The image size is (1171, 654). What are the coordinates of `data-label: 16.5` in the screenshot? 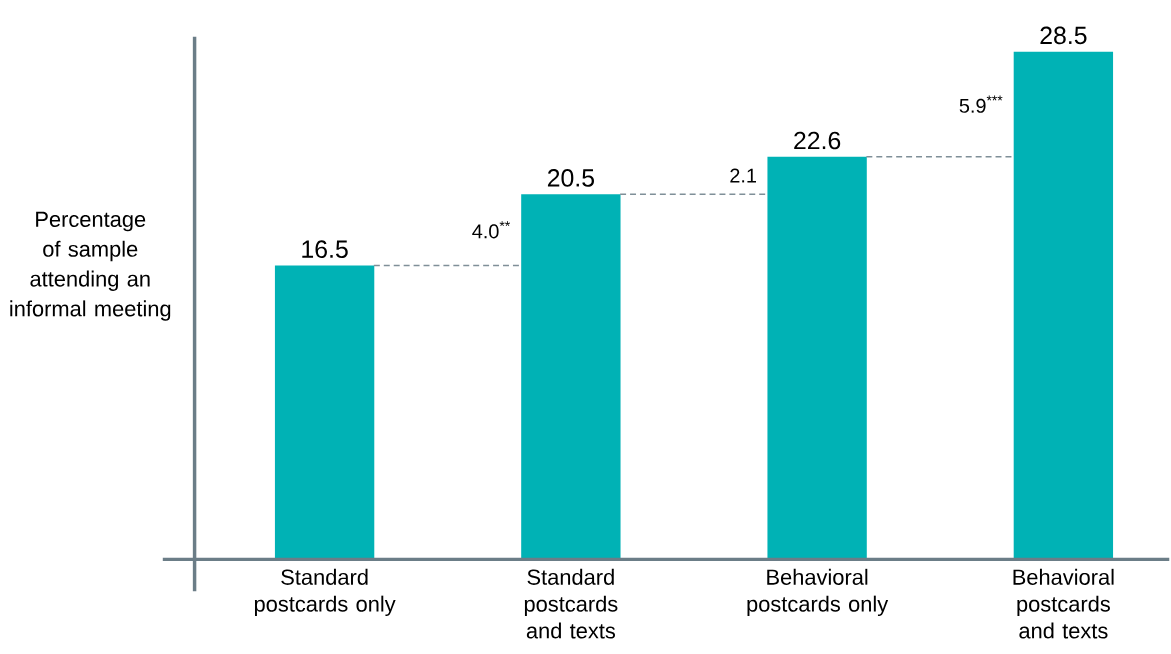 It's located at (325, 249).